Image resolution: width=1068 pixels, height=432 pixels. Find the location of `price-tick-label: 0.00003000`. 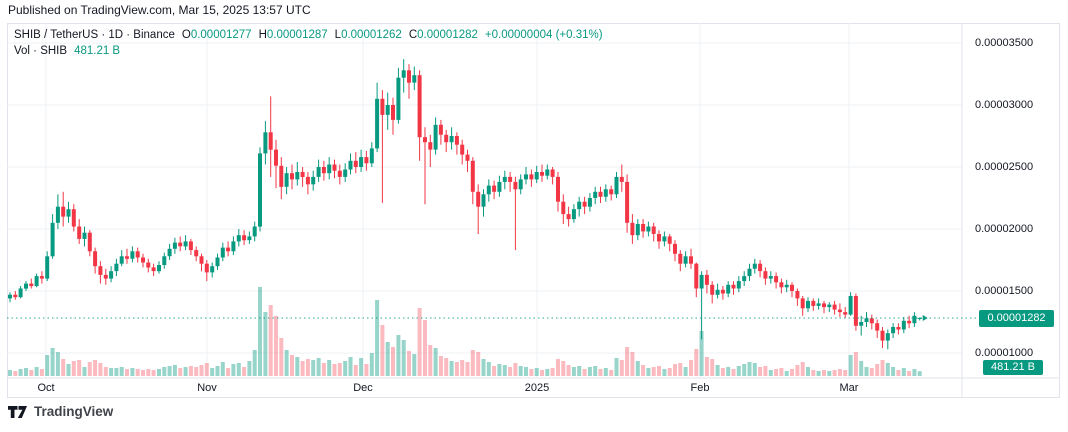

price-tick-label: 0.00003000 is located at coordinates (1004, 104).